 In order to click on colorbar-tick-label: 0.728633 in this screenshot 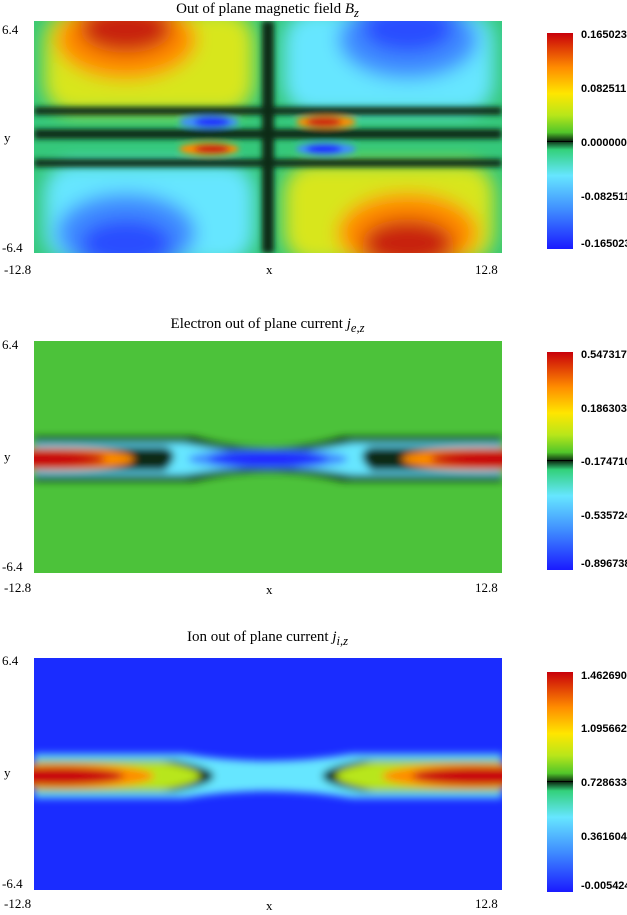, I will do `click(604, 783)`.